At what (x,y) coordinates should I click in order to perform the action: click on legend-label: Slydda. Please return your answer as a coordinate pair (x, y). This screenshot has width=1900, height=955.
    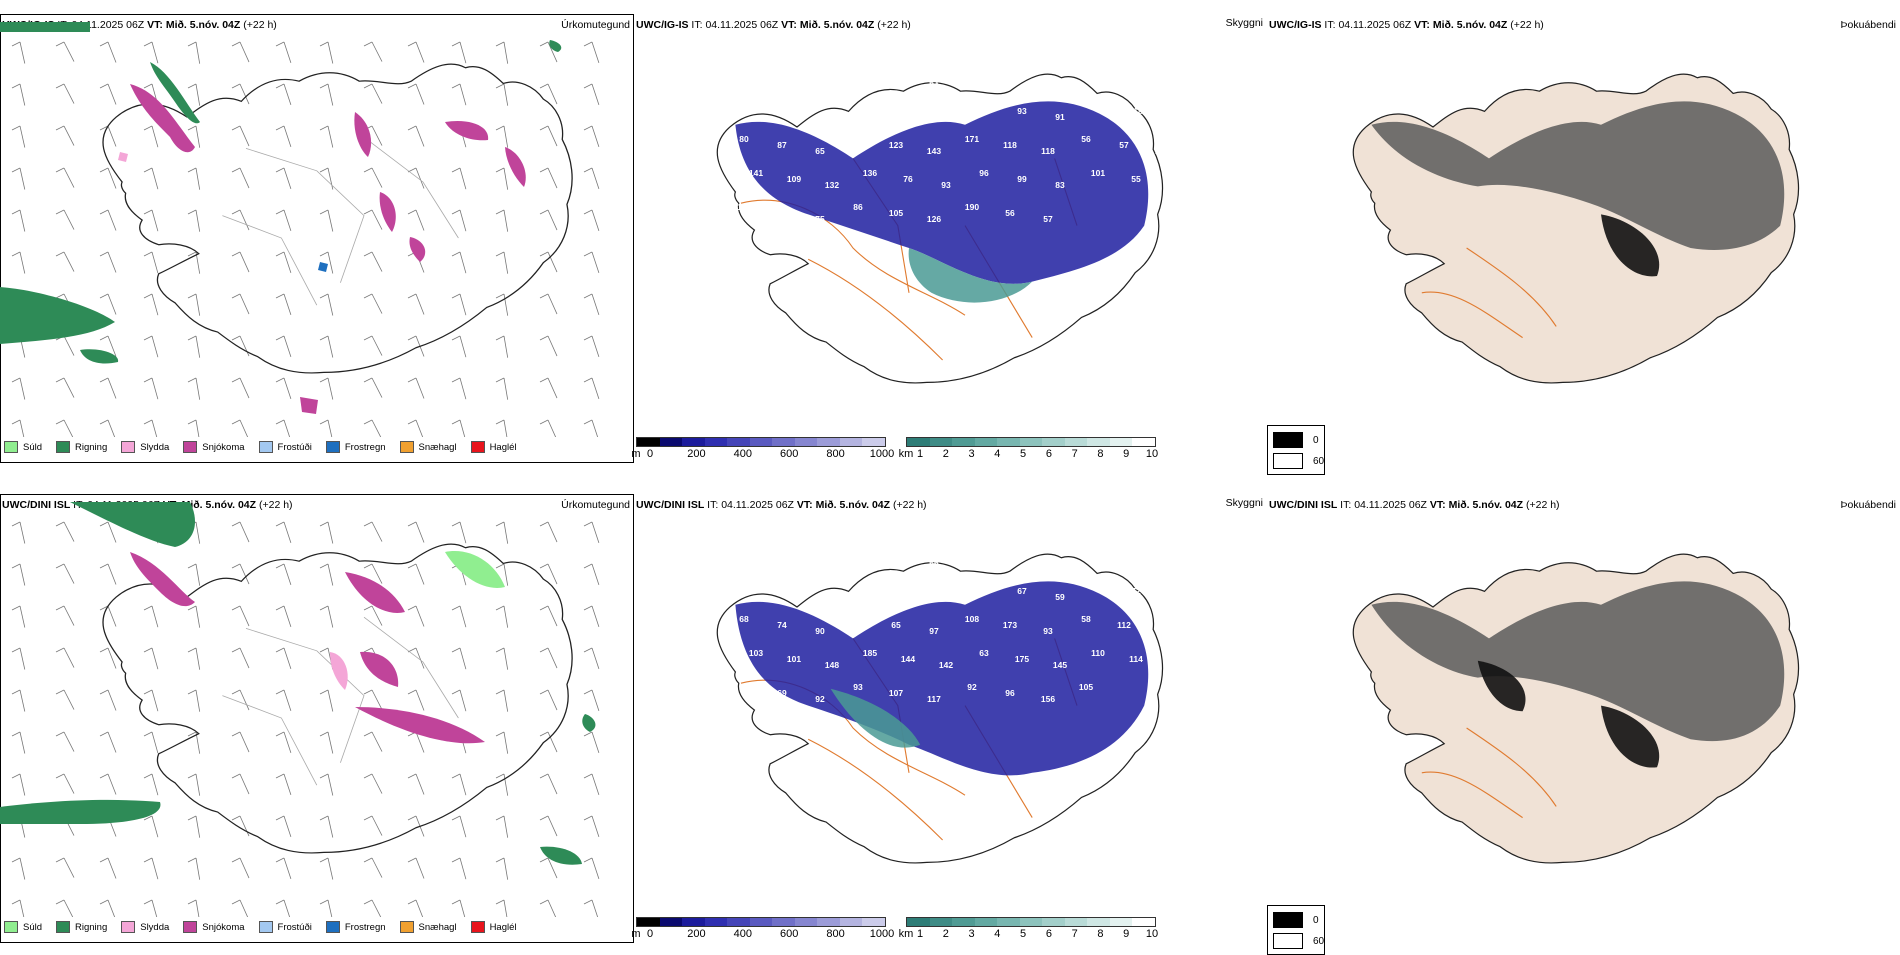
    Looking at the image, I should click on (155, 447).